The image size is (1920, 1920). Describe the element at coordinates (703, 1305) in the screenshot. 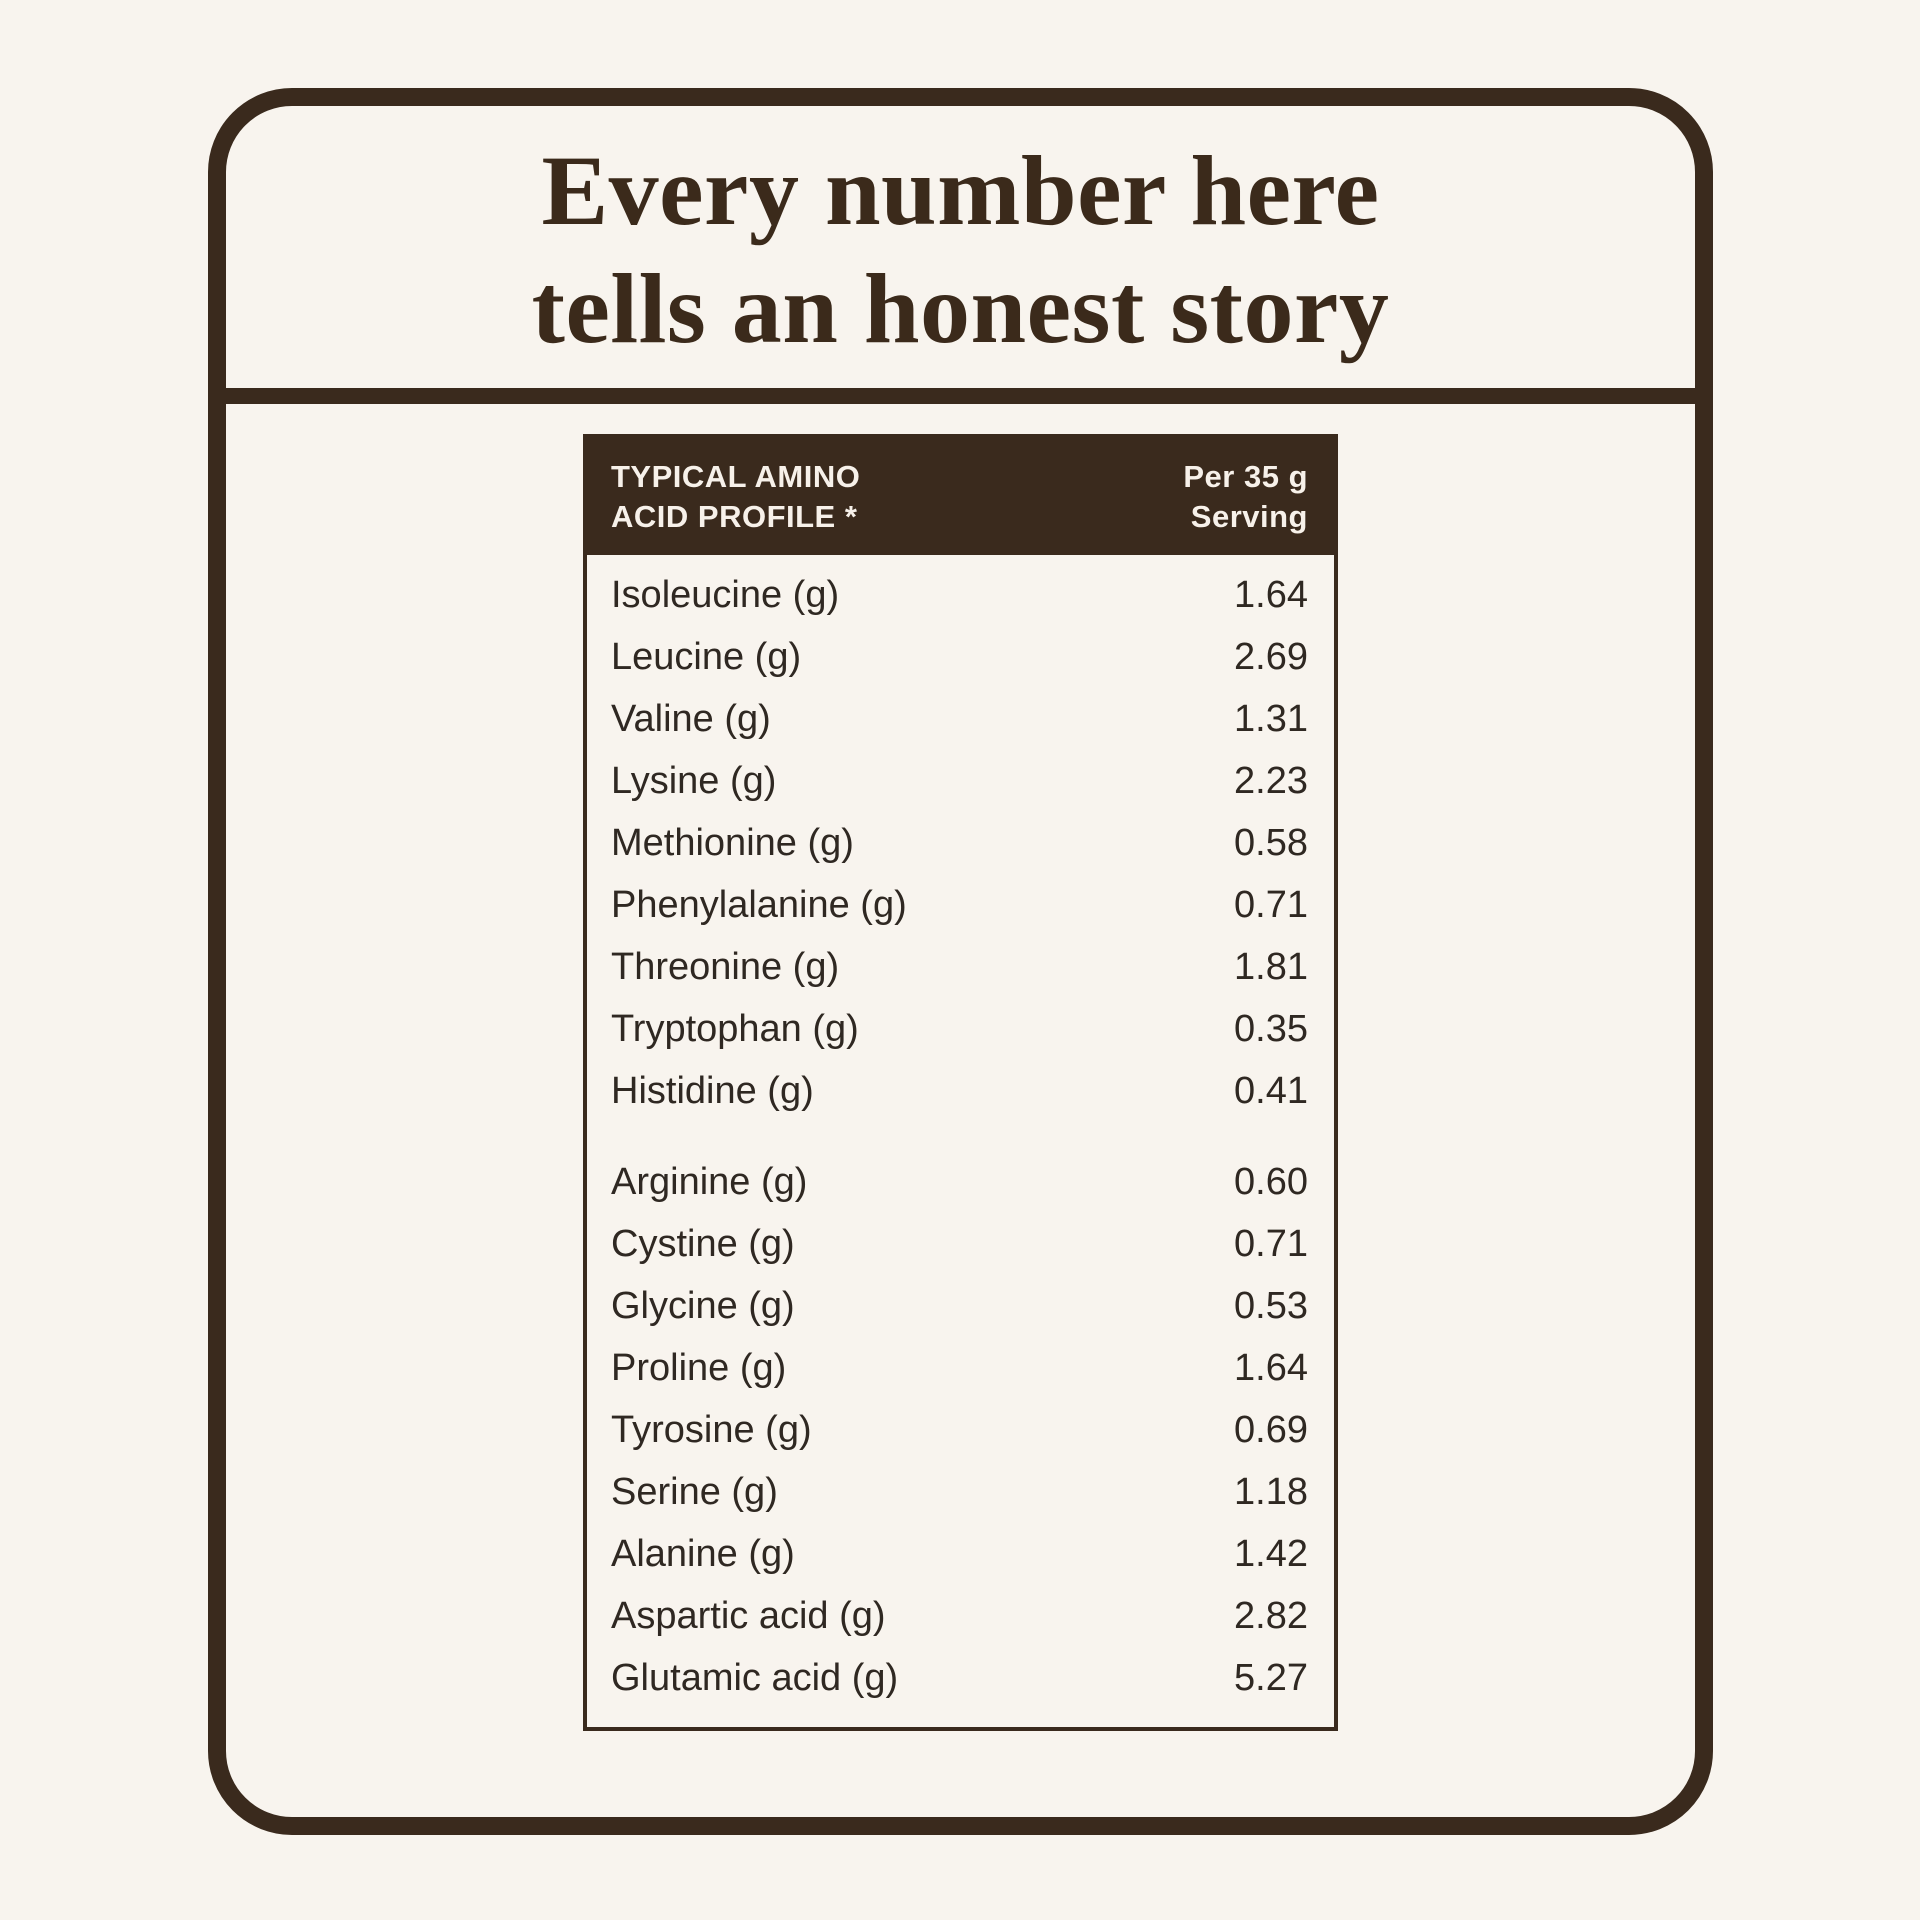

I see `amino-acid-label: Glycine (g)` at that location.